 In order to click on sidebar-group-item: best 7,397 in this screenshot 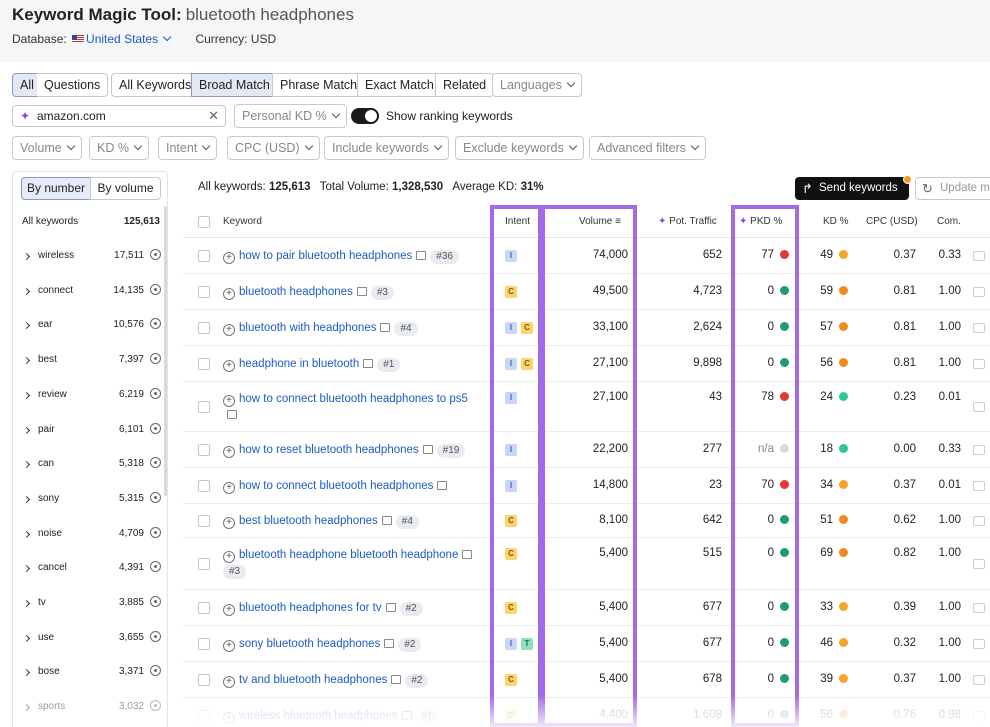, I will do `click(92, 363)`.